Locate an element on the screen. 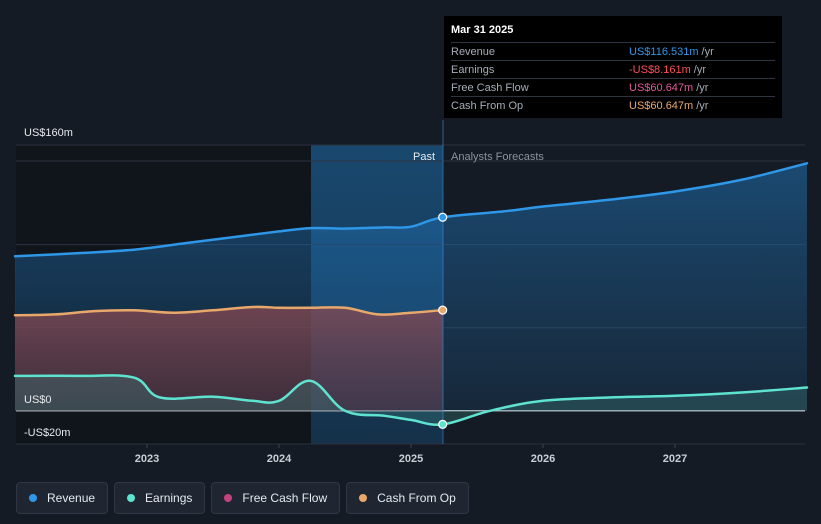  legend-label: Free Cash Flow is located at coordinates (285, 498).